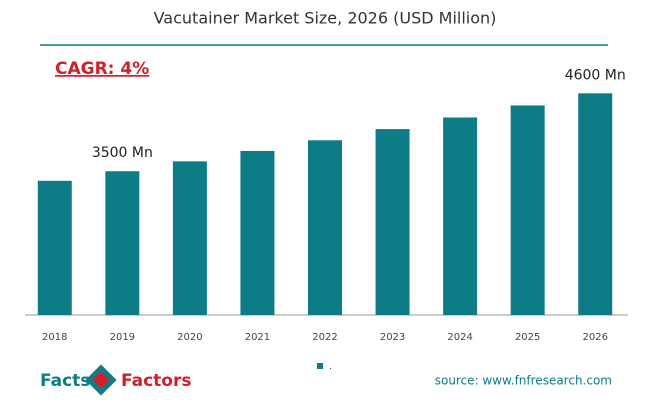  Describe the element at coordinates (595, 75) in the screenshot. I see `value-label: 4600 Mn` at that location.